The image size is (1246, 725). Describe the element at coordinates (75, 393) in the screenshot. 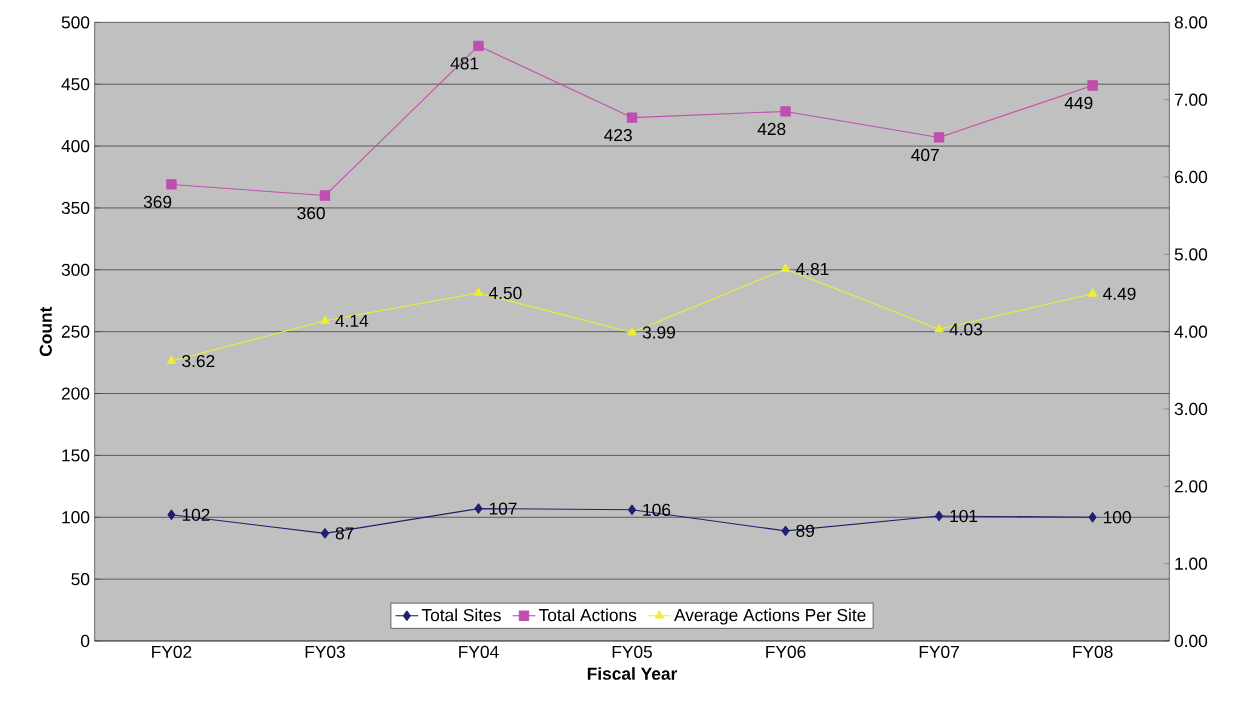

I see `y-tick-label: 200` at that location.